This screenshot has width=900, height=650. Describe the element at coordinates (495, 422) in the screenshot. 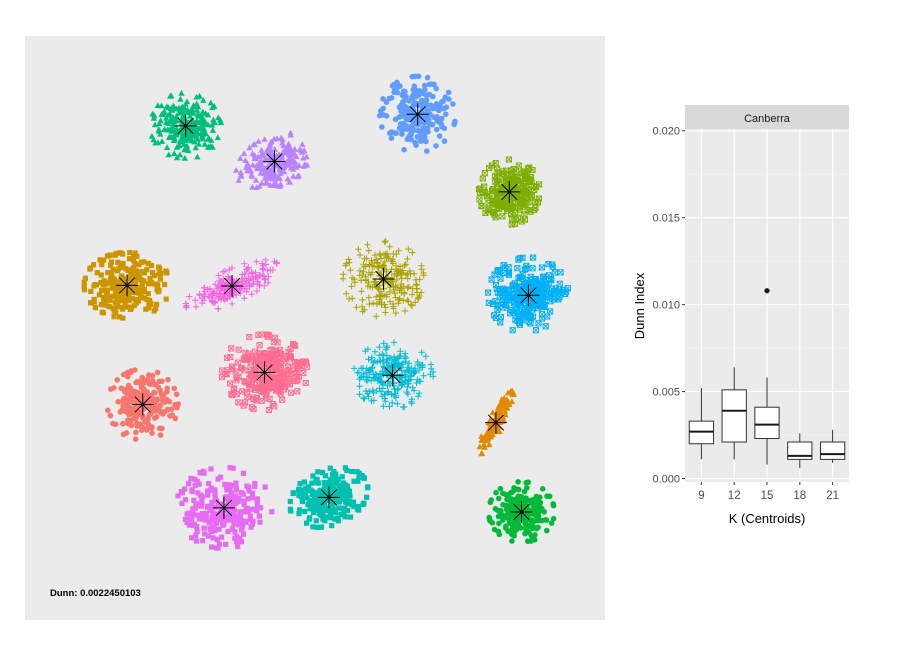

I see `centroid-marker` at that location.